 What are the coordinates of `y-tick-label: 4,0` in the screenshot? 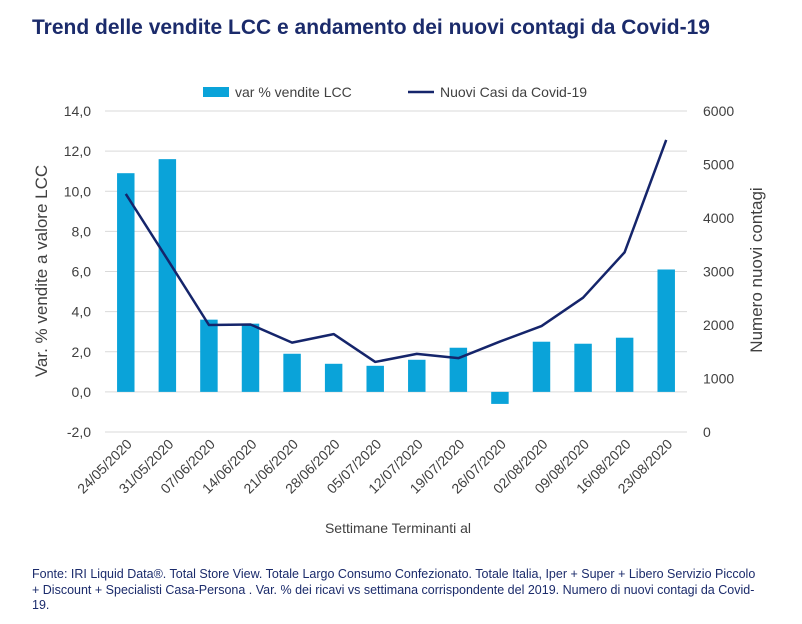 It's located at (82, 312).